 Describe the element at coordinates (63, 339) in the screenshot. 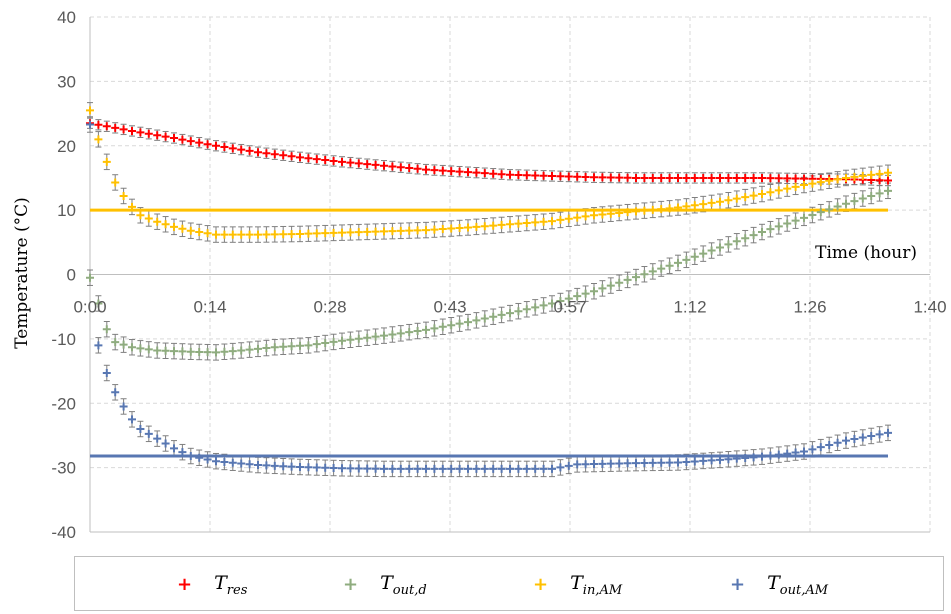

I see `y-tick-label: -10` at that location.